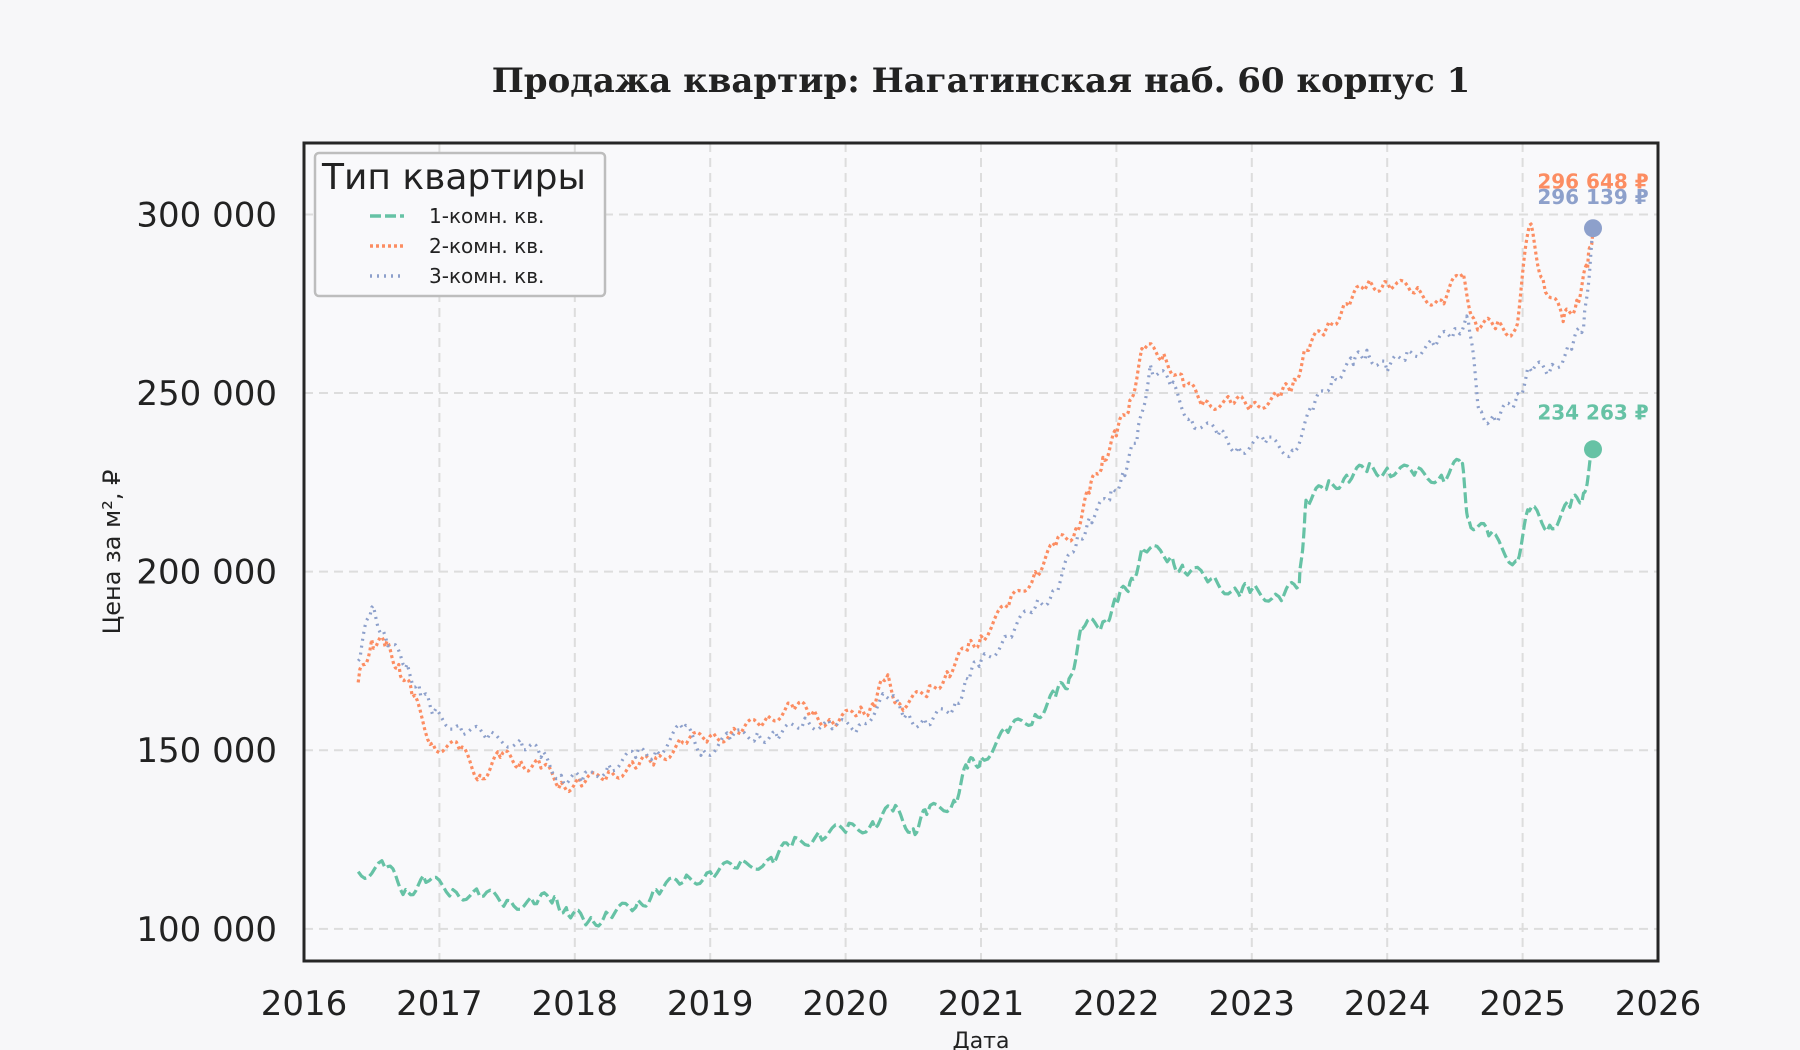 The width and height of the screenshot is (1800, 1050). What do you see at coordinates (206, 394) in the screenshot?
I see `y-tick-label: 250 000` at bounding box center [206, 394].